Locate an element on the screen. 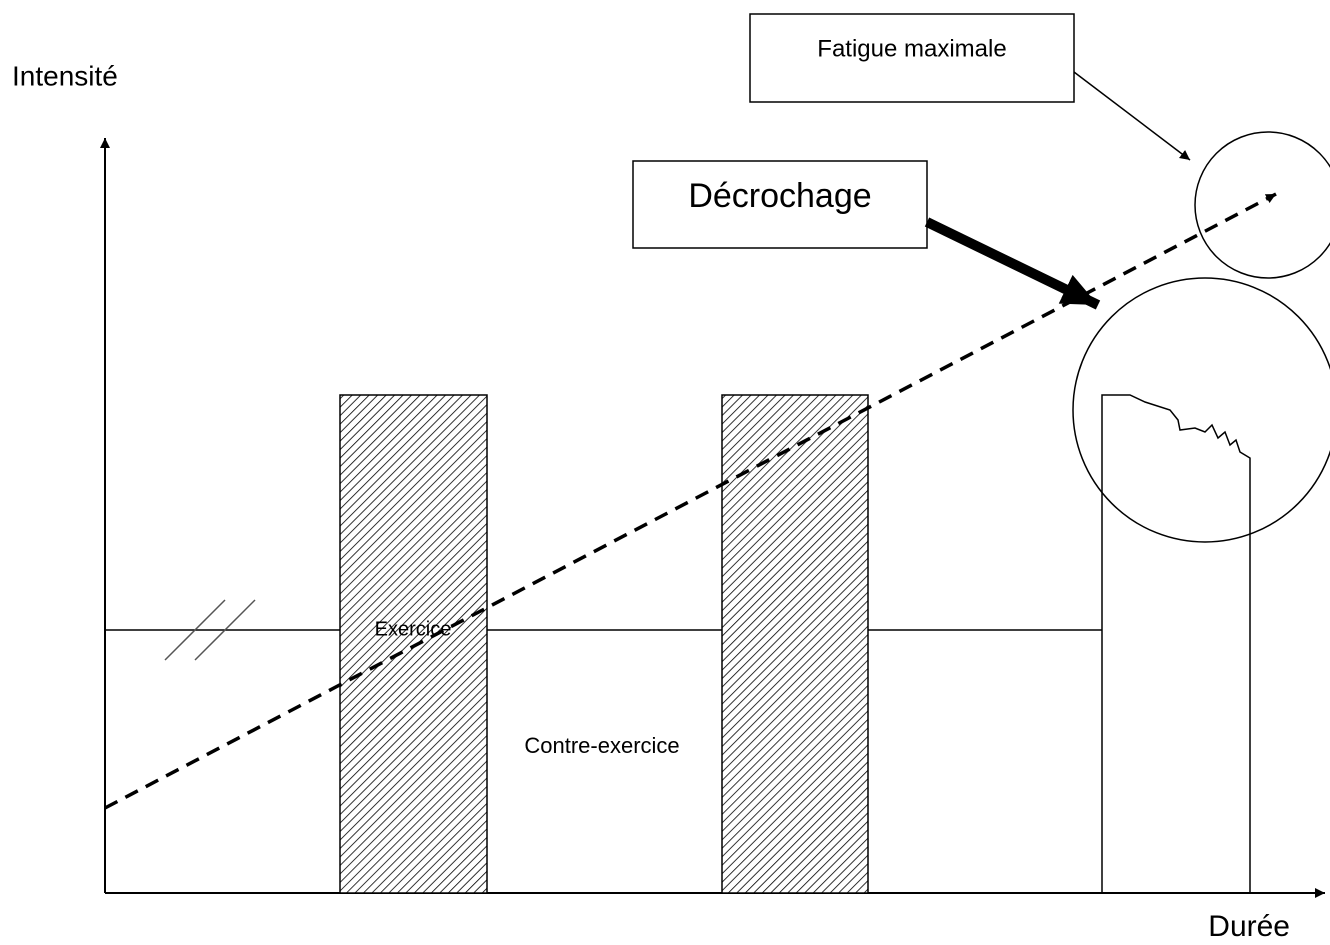 This screenshot has height=945, width=1330. fatigue-block is located at coordinates (1176, 643).